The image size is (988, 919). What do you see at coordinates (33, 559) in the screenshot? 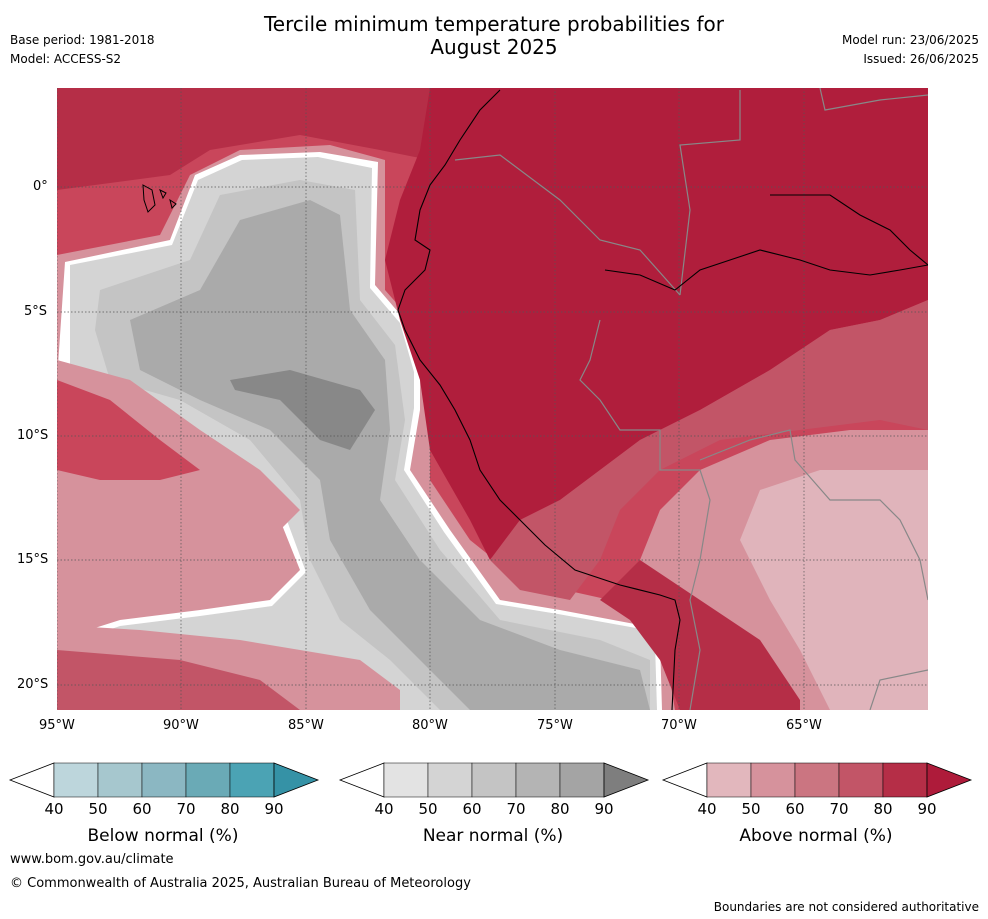
I see `lat-label-15s: 15°S` at bounding box center [33, 559].